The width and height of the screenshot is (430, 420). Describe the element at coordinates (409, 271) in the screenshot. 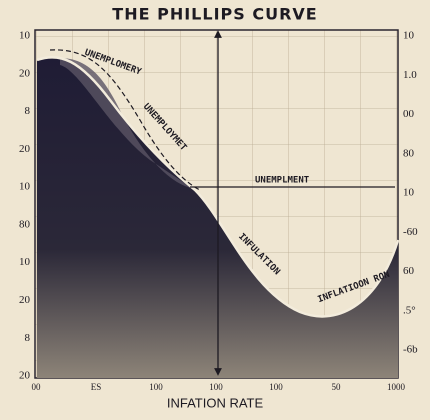

I see `right-tick-label: 60` at that location.